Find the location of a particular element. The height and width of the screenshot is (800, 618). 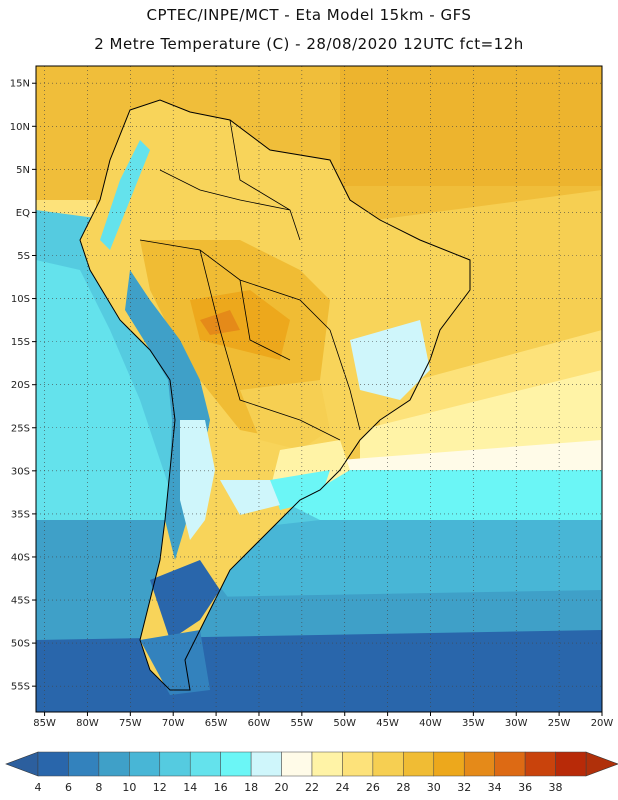

title-line-1: CPTEC/INPE/MCT - Eta Model 15km - GFS is located at coordinates (309, 15).